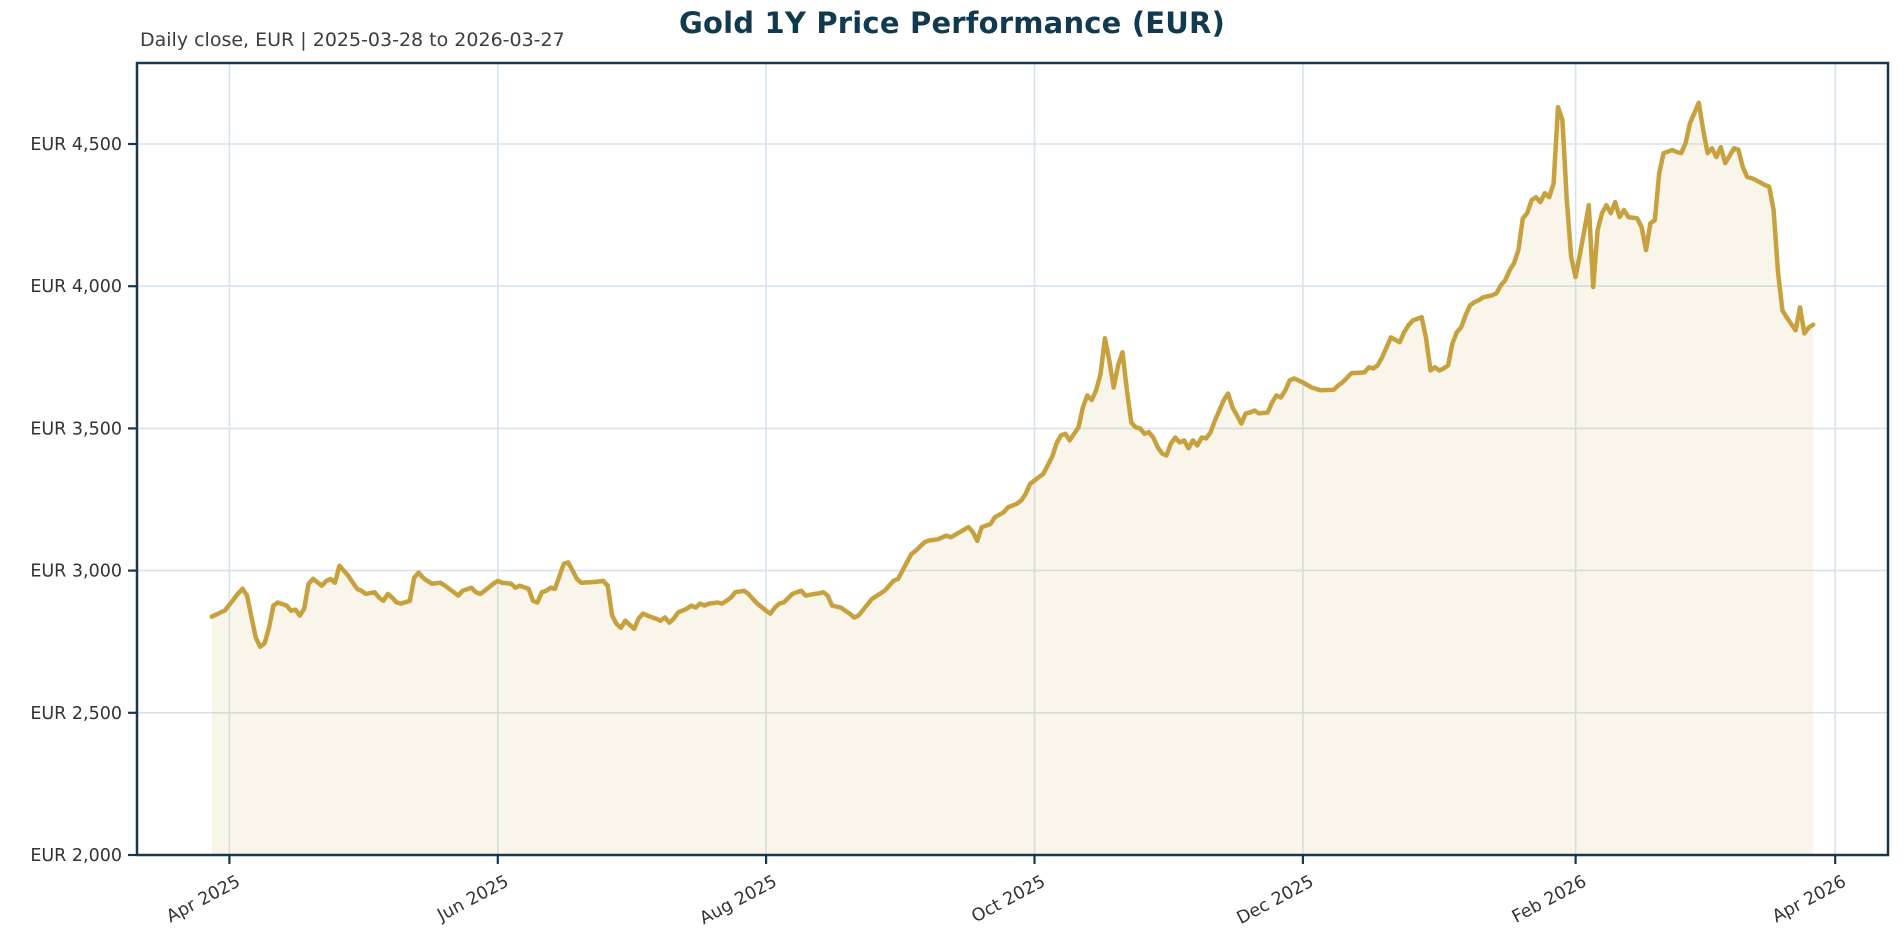  What do you see at coordinates (203, 899) in the screenshot?
I see `x-tick-label: Apr 2025` at bounding box center [203, 899].